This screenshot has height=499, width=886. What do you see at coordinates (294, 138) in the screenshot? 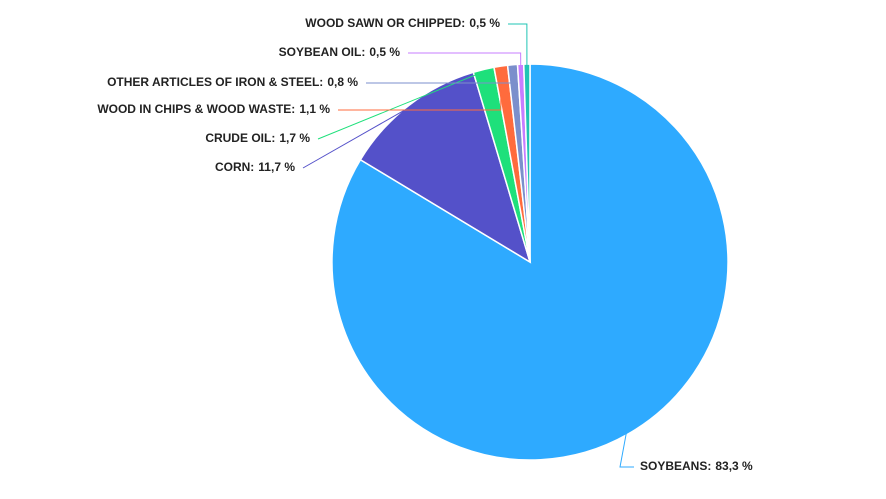
I see `value-label: 1,7 %` at bounding box center [294, 138].